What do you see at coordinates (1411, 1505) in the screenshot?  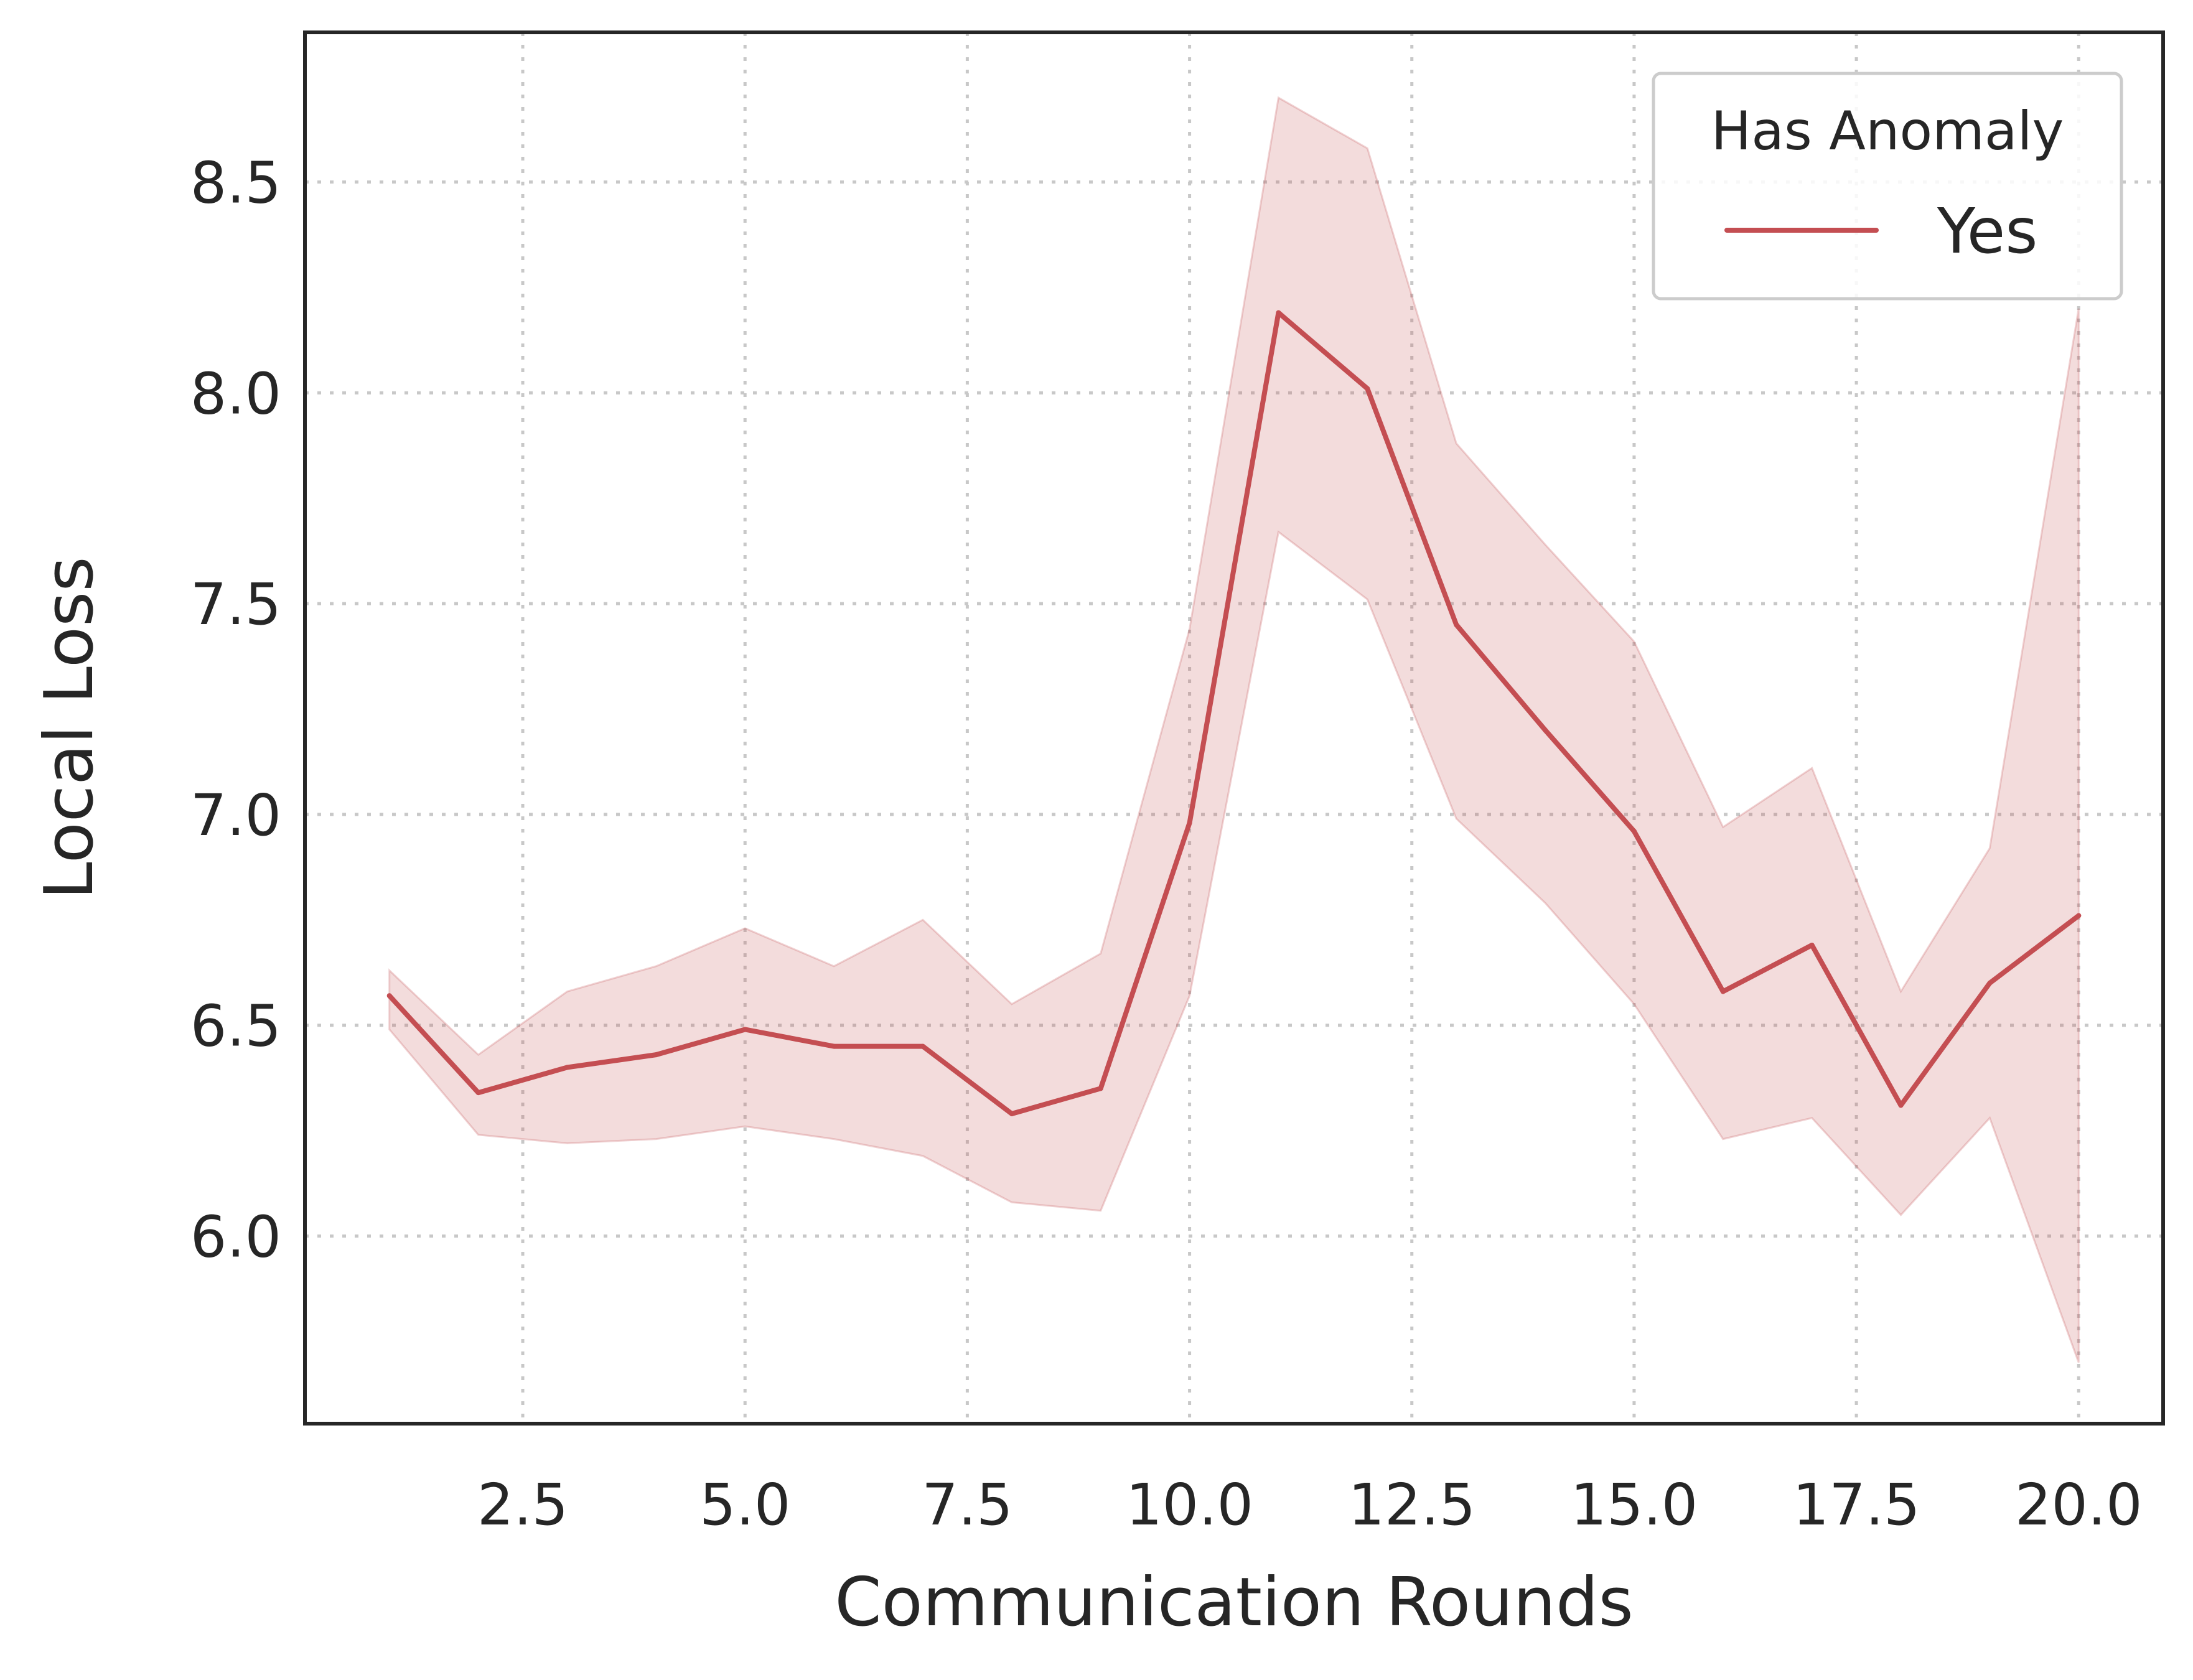 I see `x-tick-label: 12.5` at bounding box center [1411, 1505].